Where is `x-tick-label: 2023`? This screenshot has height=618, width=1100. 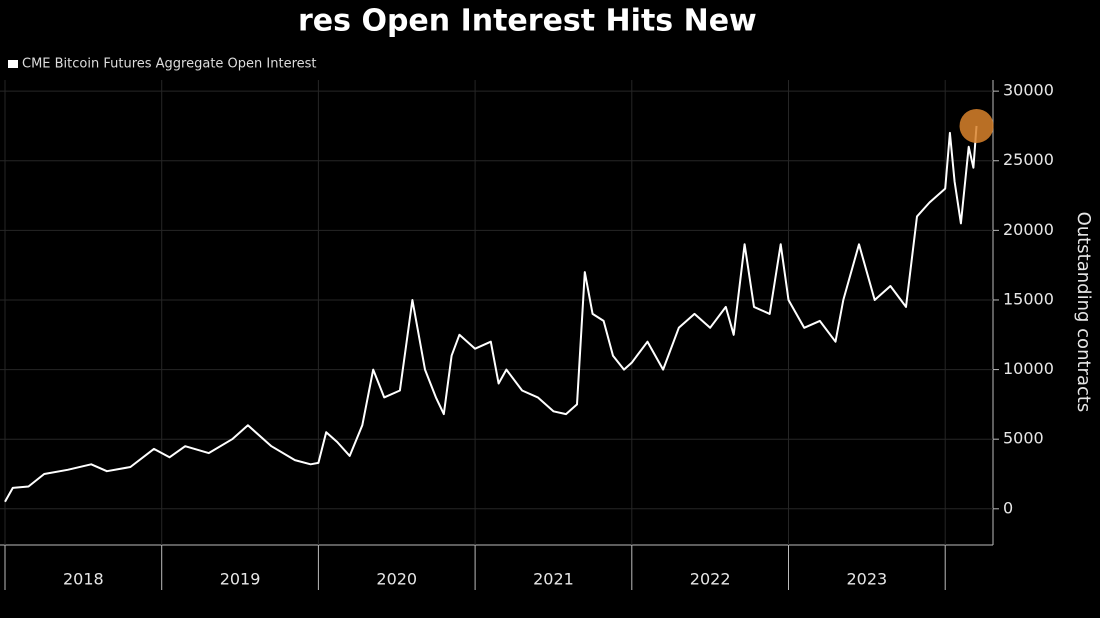 x-tick-label: 2023 is located at coordinates (866, 579).